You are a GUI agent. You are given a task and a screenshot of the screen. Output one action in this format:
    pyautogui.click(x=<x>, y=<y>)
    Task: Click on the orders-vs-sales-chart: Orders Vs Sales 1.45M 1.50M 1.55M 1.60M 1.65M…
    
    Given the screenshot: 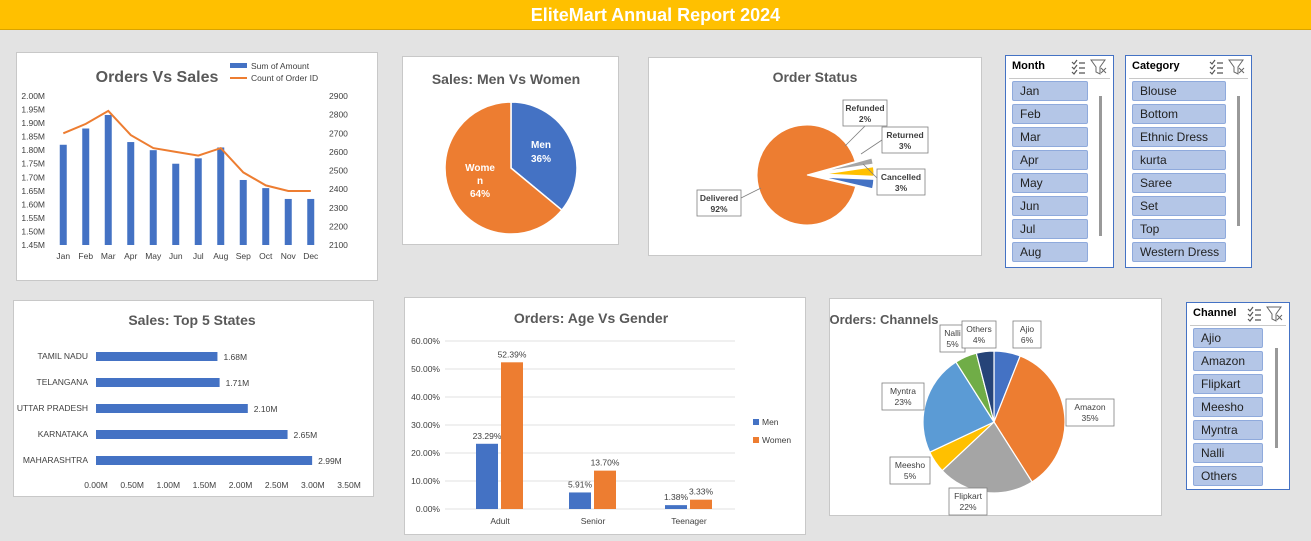 What is the action you would take?
    pyautogui.click(x=184, y=161)
    